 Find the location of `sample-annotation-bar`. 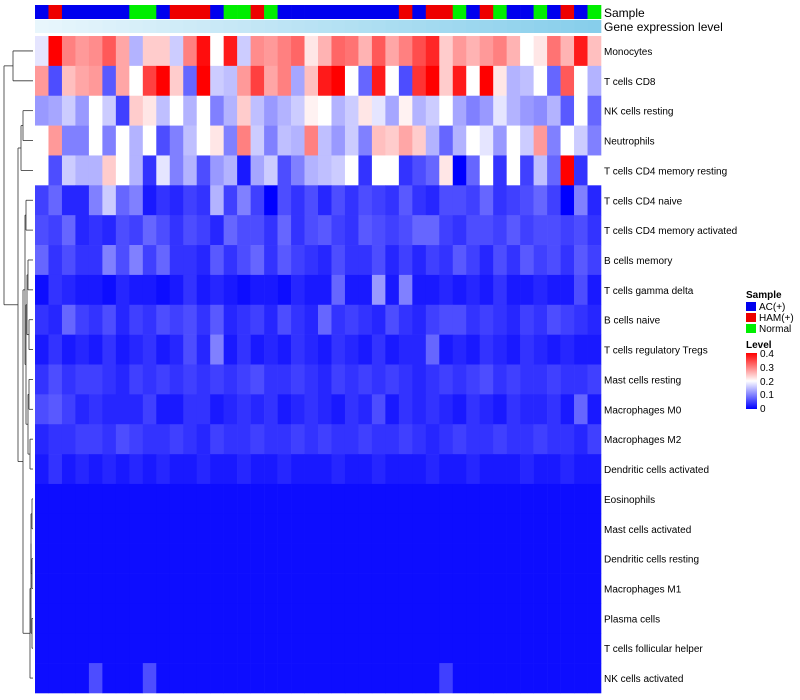

sample-annotation-bar is located at coordinates (318, 12).